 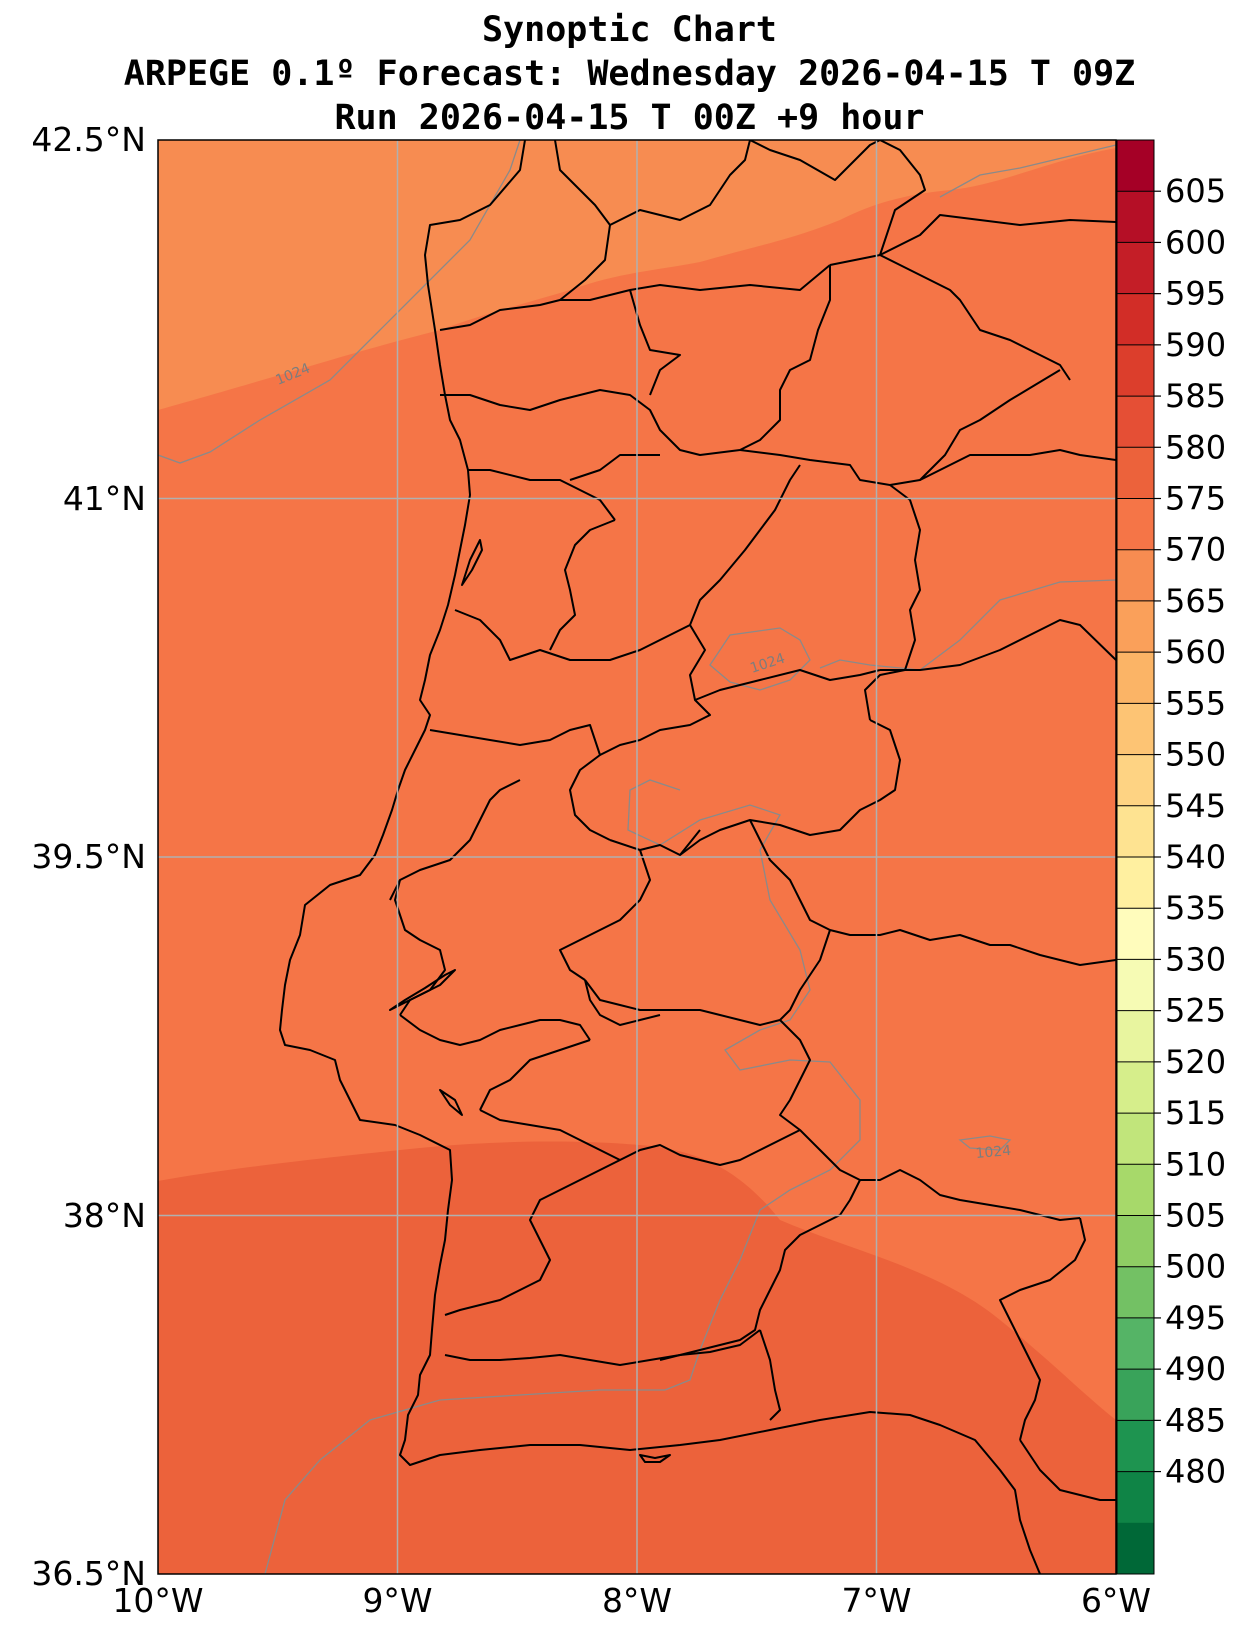 I want to click on colorbar-label: 545, so click(x=1195, y=806).